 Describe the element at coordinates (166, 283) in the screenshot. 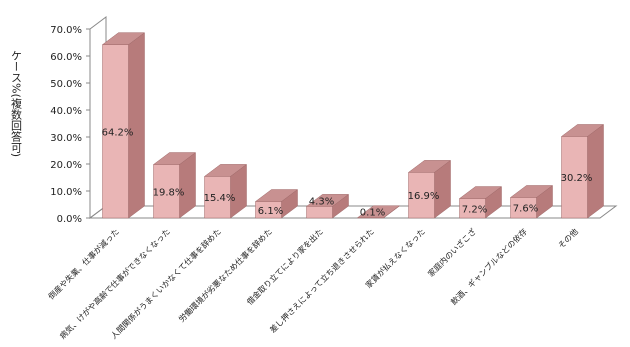

I see `category-label: 人間関係がうまくいかなくて仕事を辞めた` at that location.